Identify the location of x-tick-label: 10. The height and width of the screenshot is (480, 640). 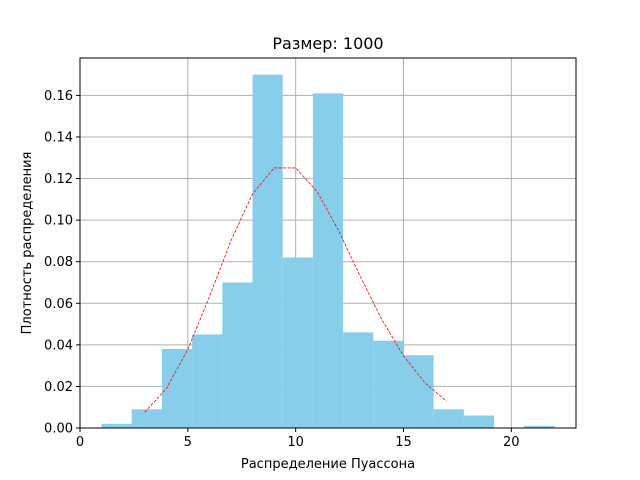
(295, 442).